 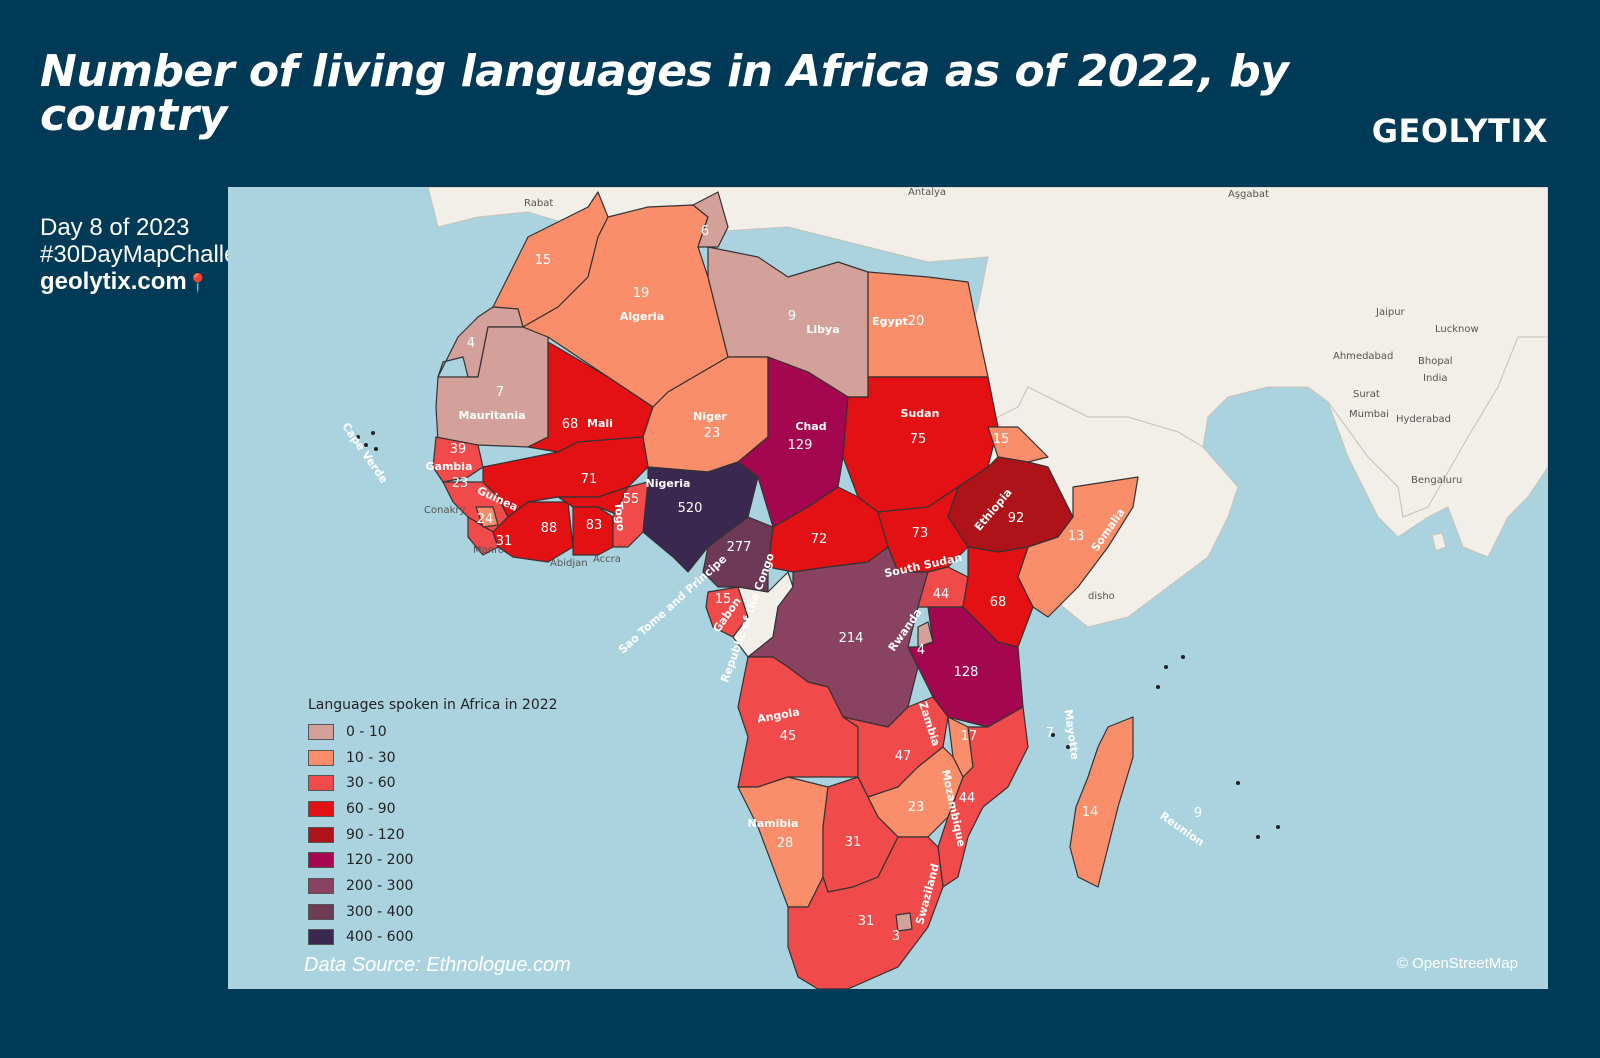 I want to click on value-swaziland: 3, so click(x=896, y=936).